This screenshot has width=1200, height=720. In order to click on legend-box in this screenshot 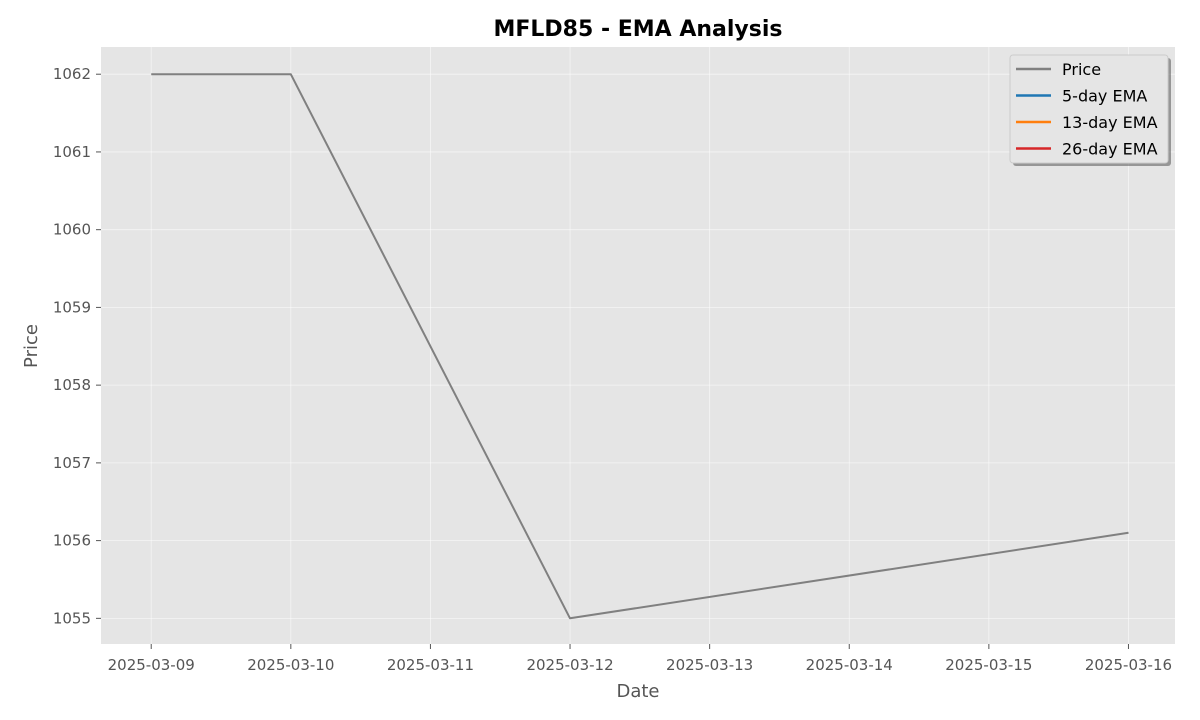, I will do `click(1089, 109)`.